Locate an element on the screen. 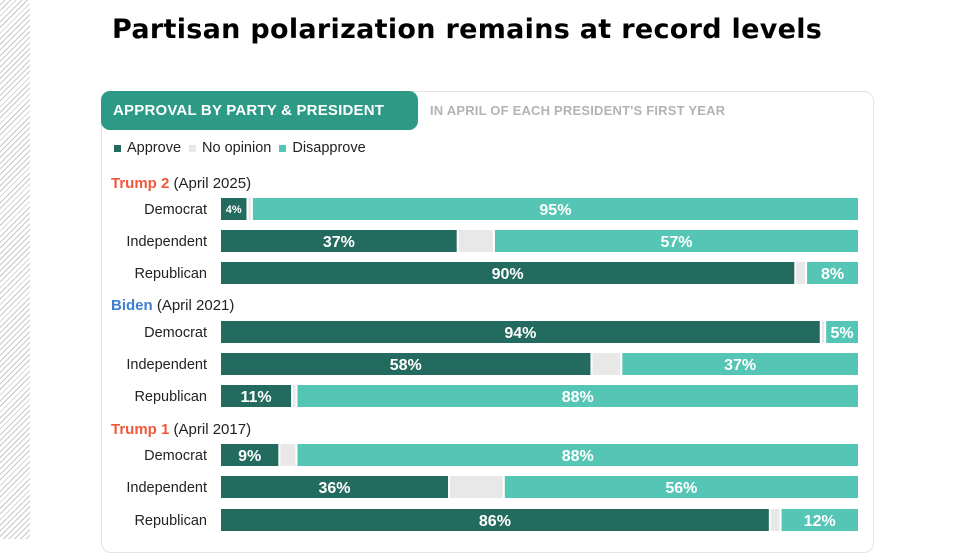  data-label-approve: 37% is located at coordinates (339, 242).